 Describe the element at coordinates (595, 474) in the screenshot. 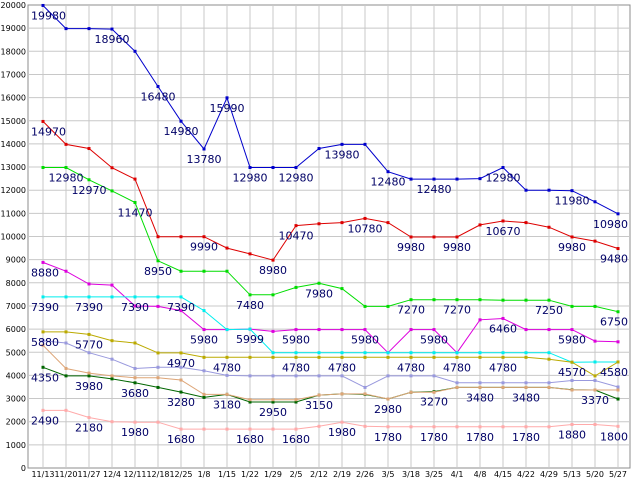

I see `x-tick-label: 5/20` at that location.